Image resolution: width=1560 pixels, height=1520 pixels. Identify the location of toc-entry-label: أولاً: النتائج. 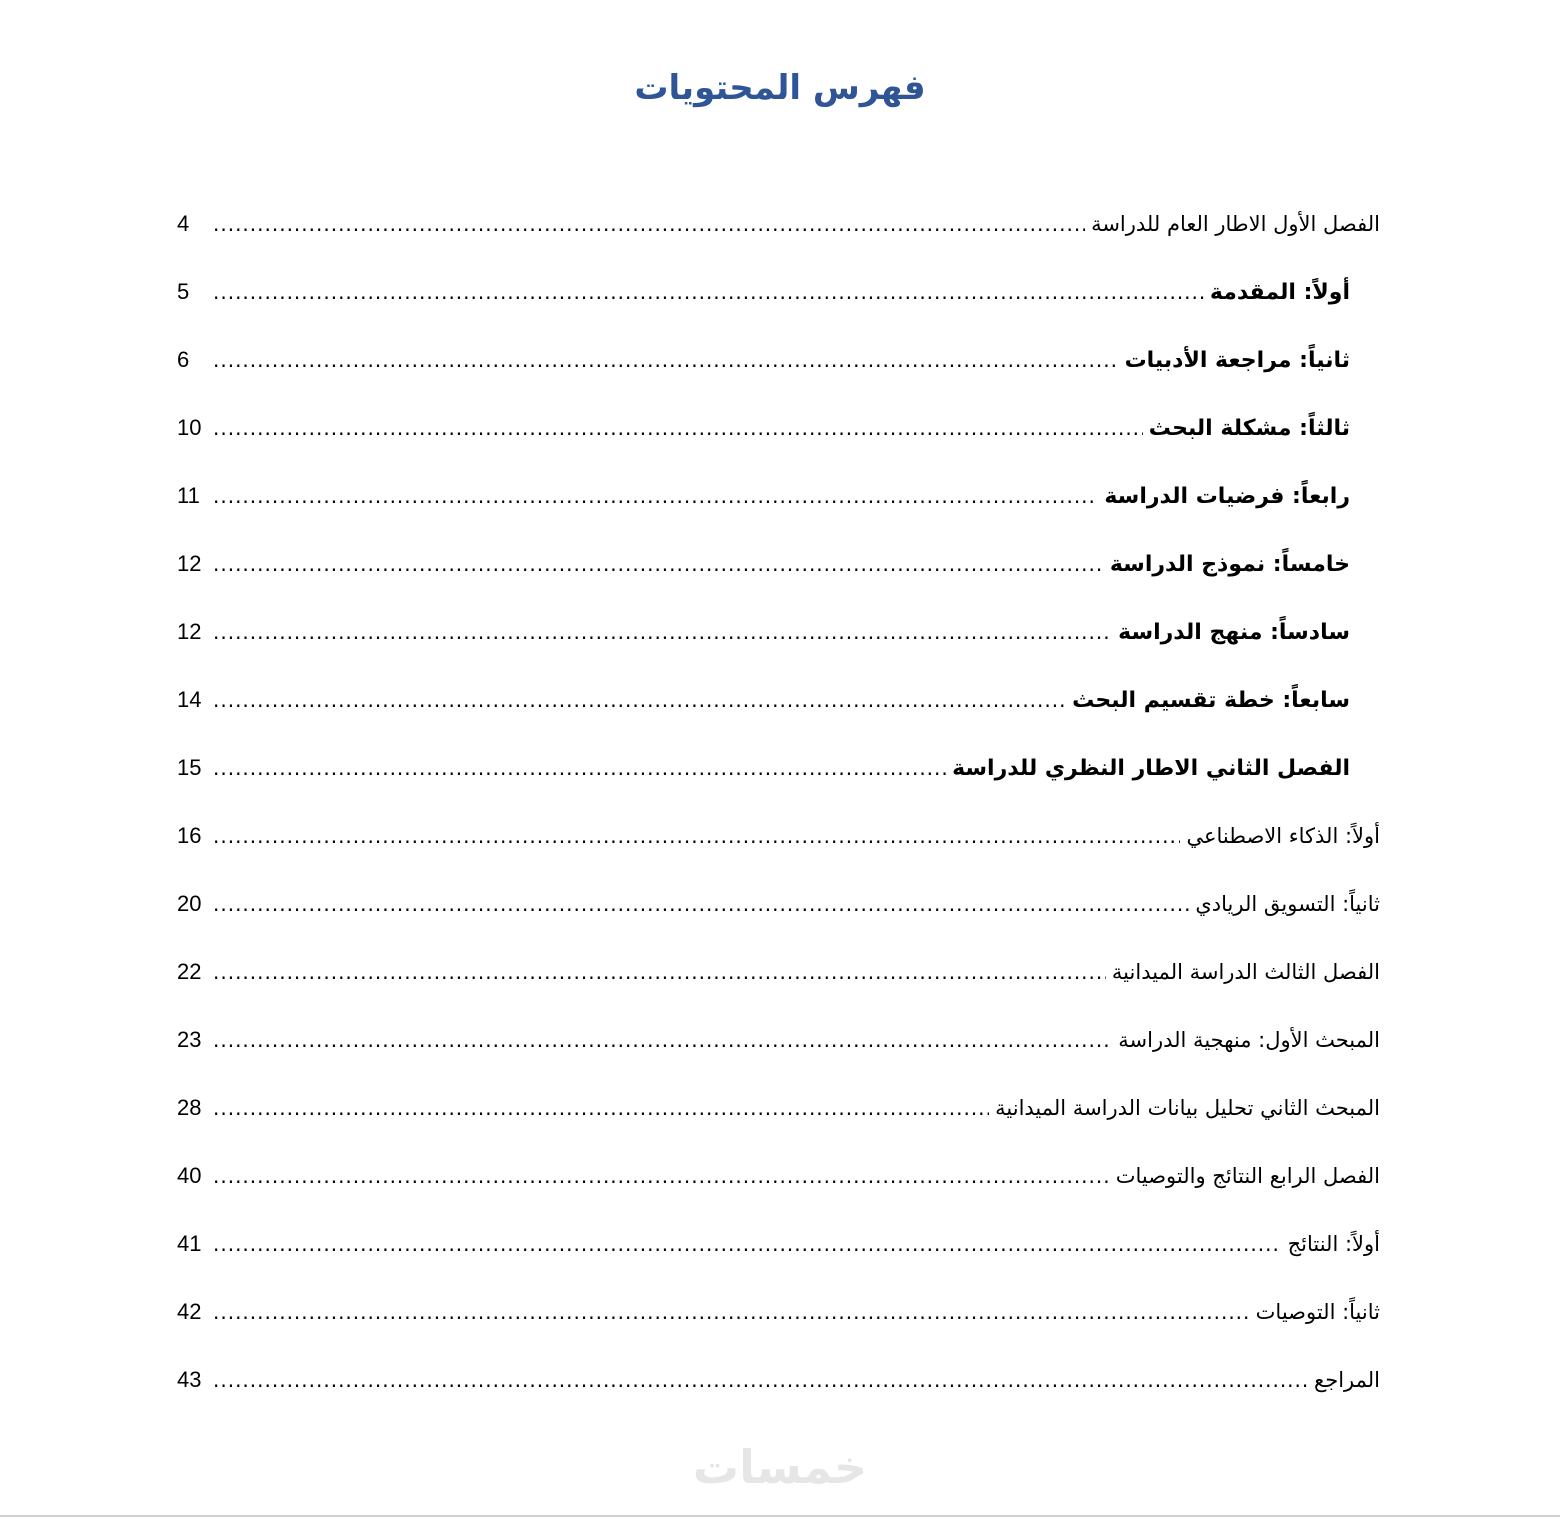
(1333, 1244).